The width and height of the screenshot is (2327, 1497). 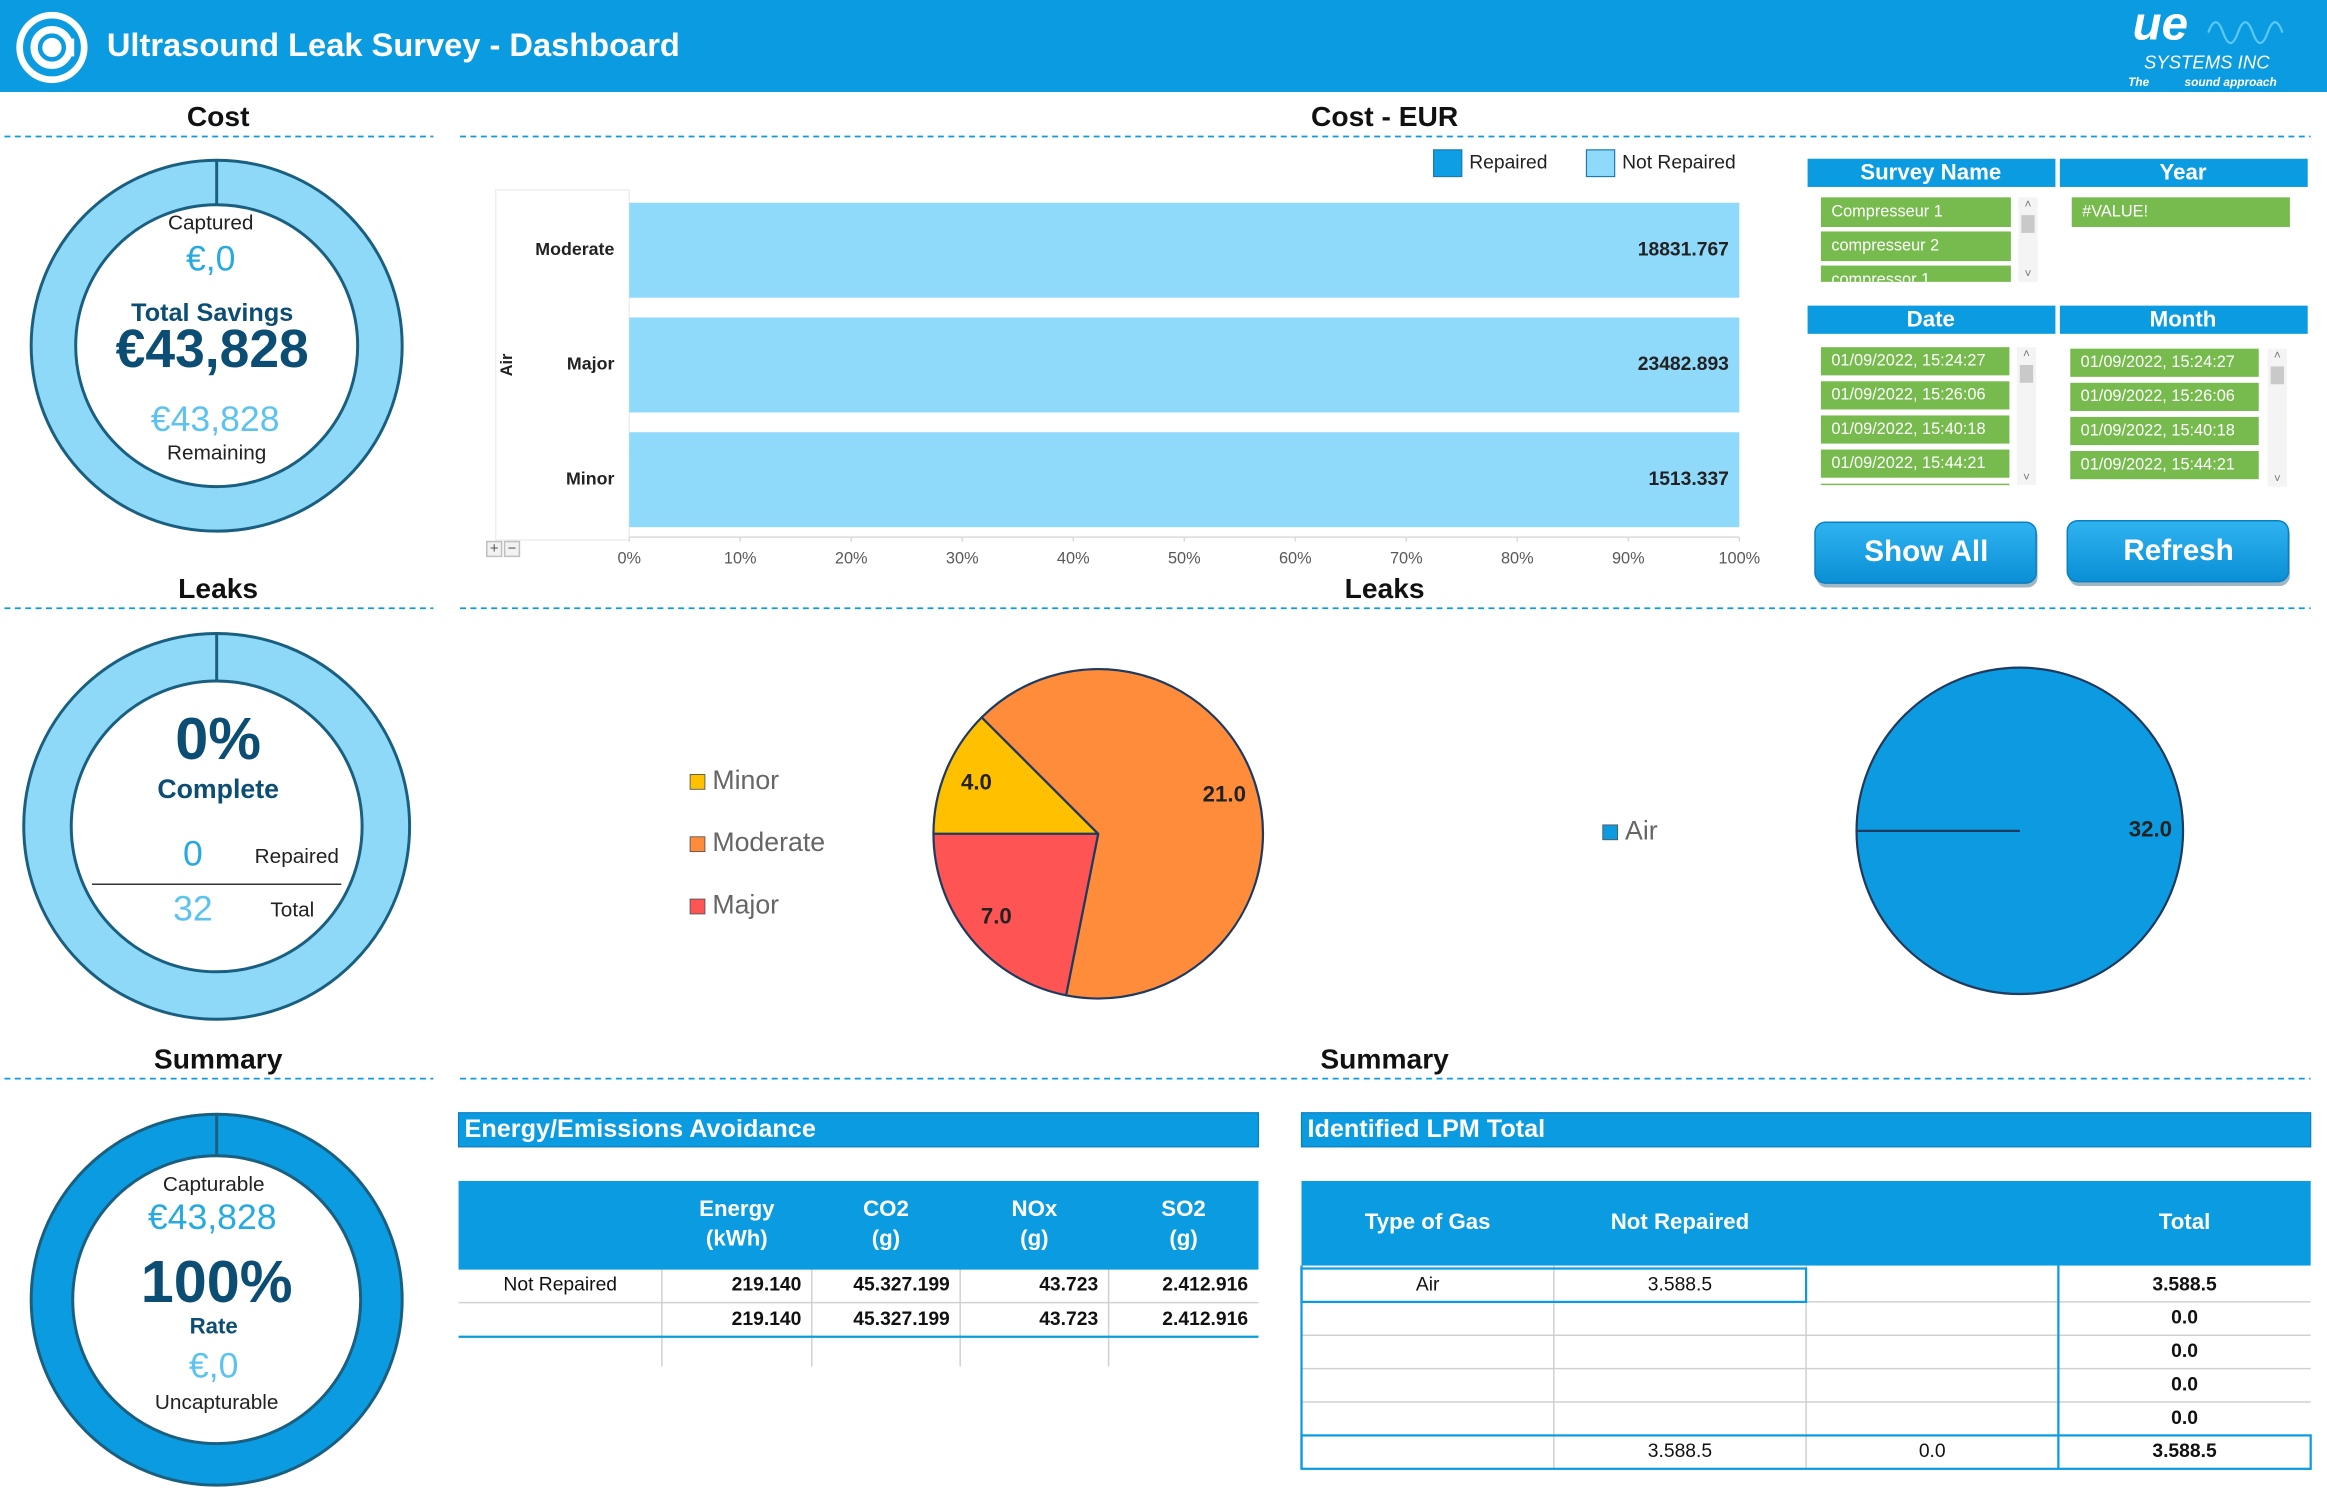 What do you see at coordinates (768, 842) in the screenshot?
I see `legend-label: Moderate` at bounding box center [768, 842].